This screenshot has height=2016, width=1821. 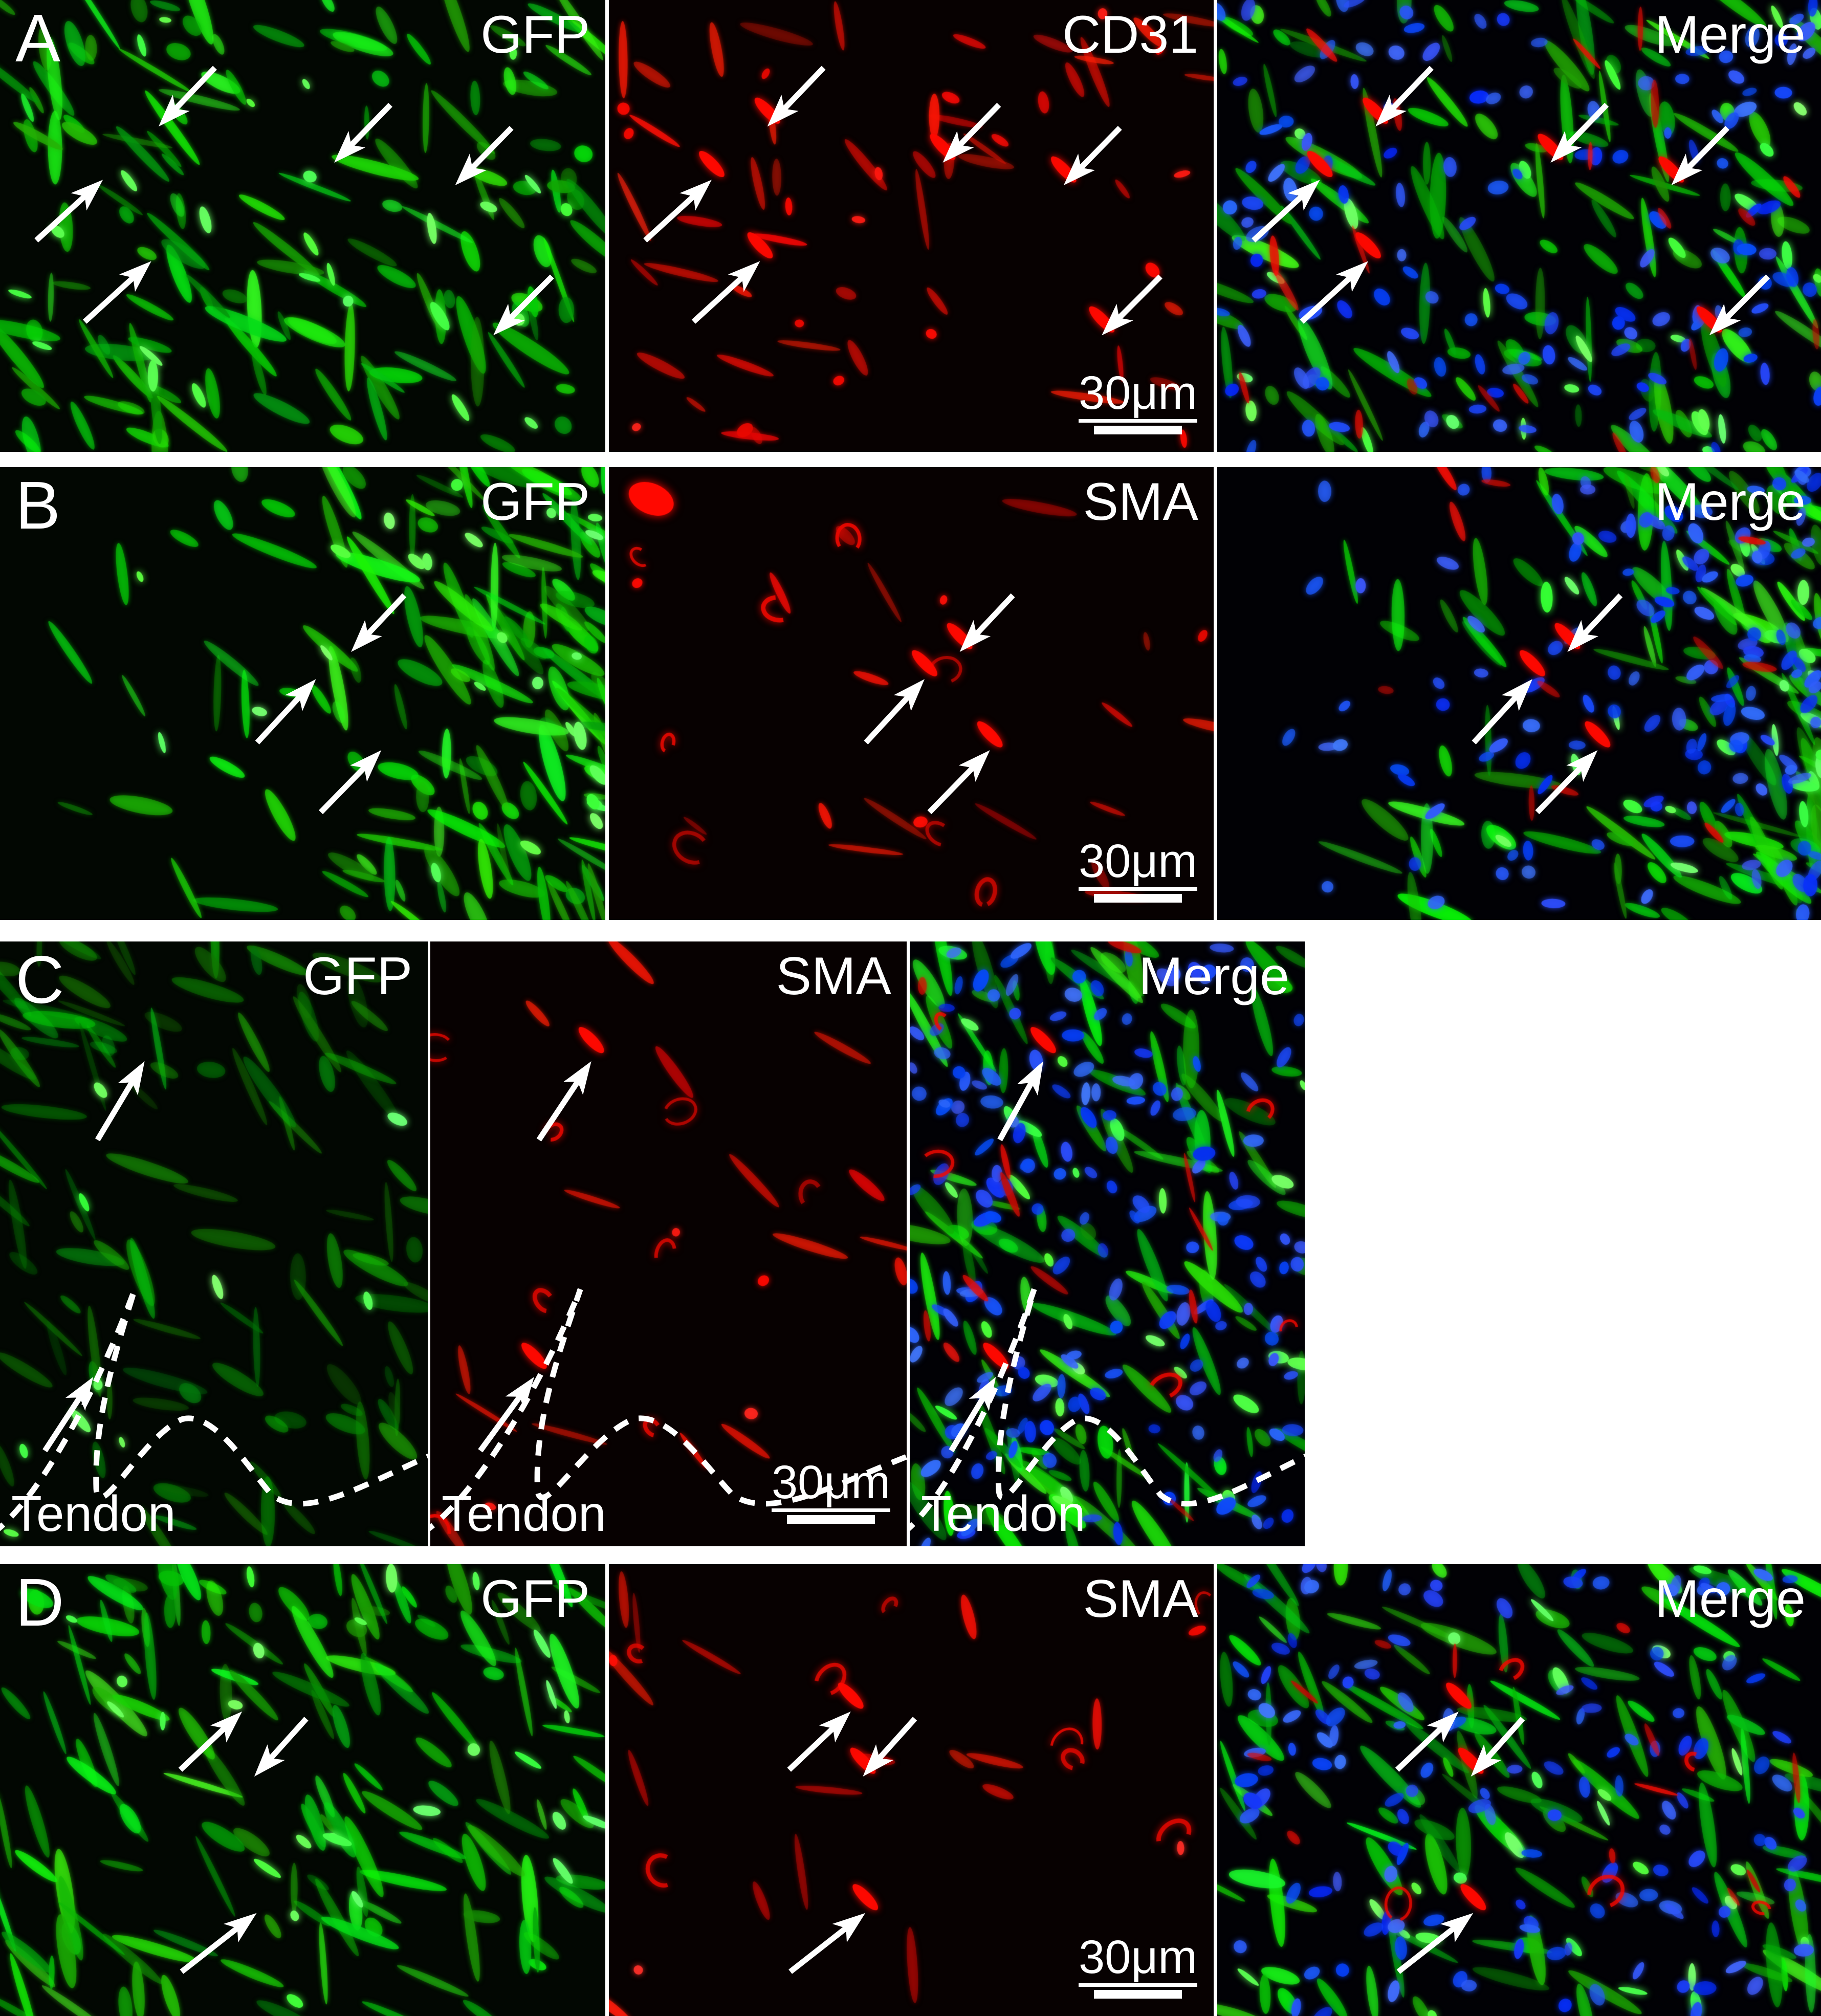 I want to click on panel-d-gfp: D GFP, so click(x=302, y=1790).